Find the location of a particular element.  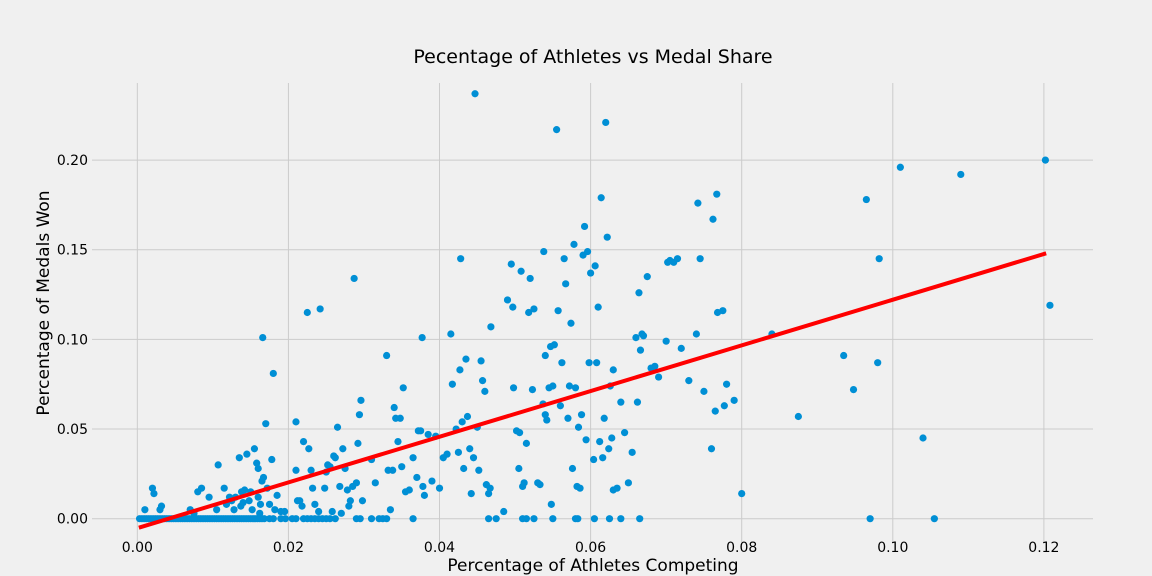

x-tick-label: 0.00 is located at coordinates (137, 548).